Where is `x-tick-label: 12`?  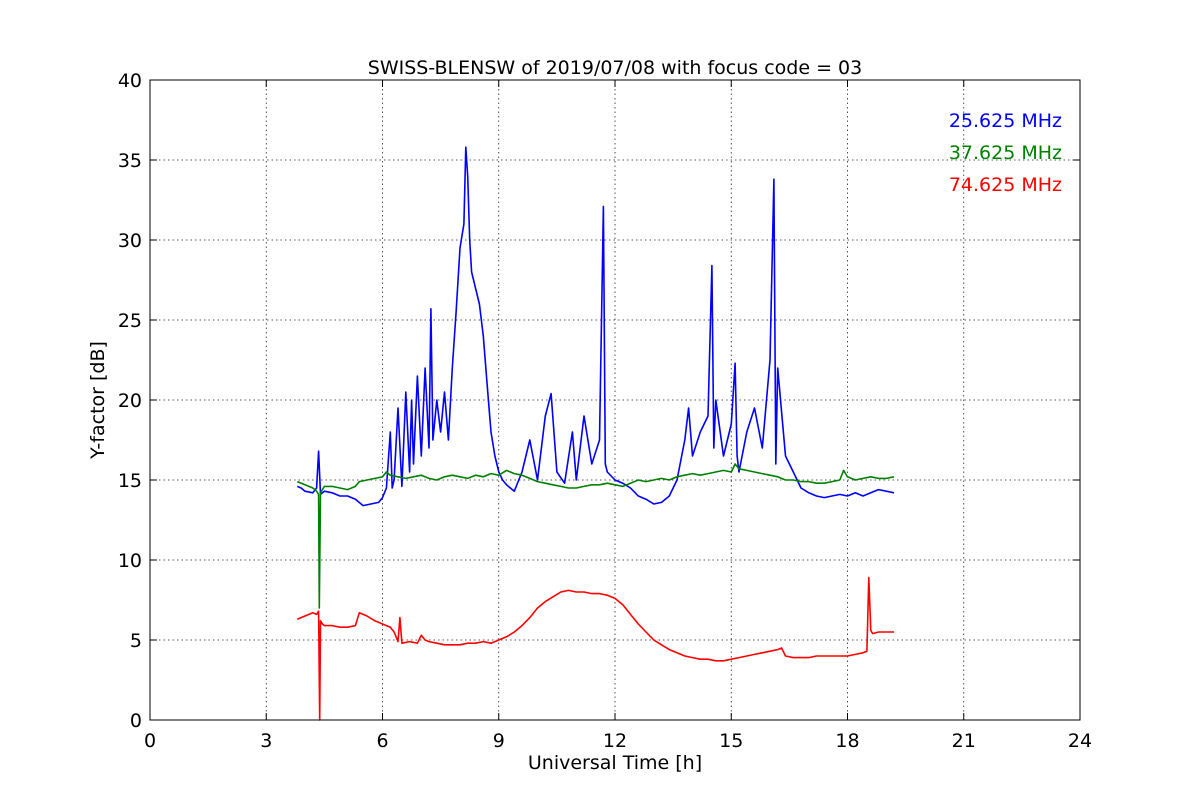 x-tick-label: 12 is located at coordinates (615, 741).